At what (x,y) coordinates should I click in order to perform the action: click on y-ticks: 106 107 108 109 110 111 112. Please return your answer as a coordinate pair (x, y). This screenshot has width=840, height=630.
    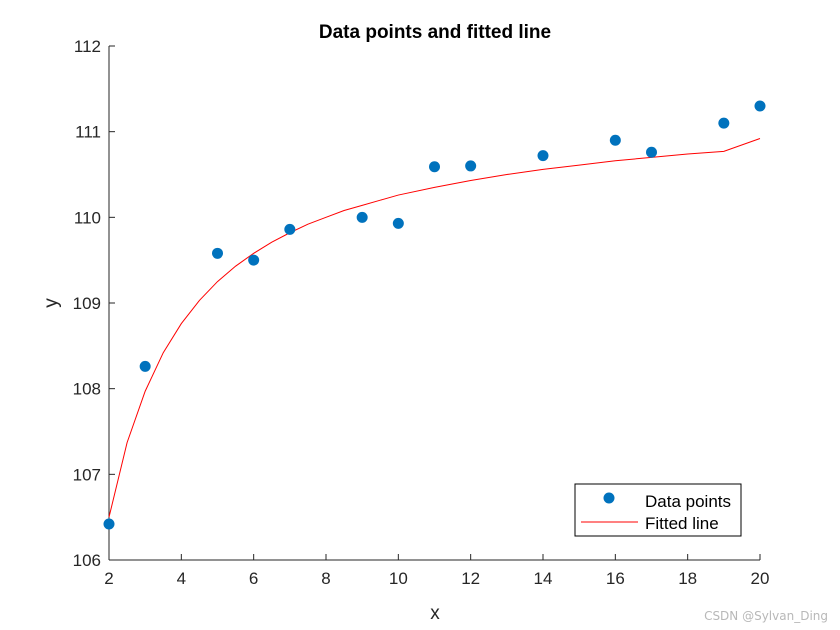
    Looking at the image, I should click on (94, 303).